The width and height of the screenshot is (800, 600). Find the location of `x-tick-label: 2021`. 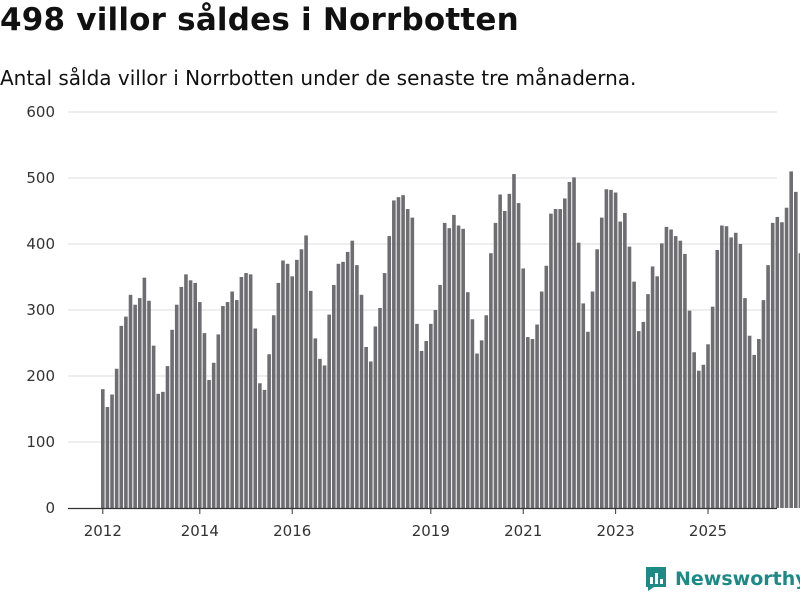

x-tick-label: 2021 is located at coordinates (523, 531).